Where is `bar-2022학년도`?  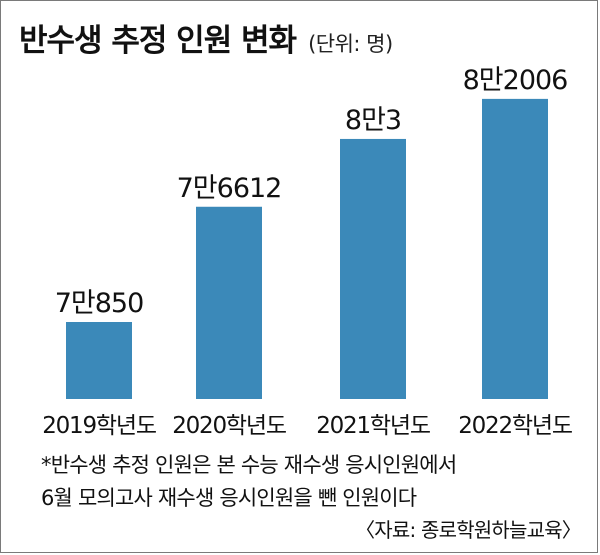 bar-2022학년도 is located at coordinates (515, 248).